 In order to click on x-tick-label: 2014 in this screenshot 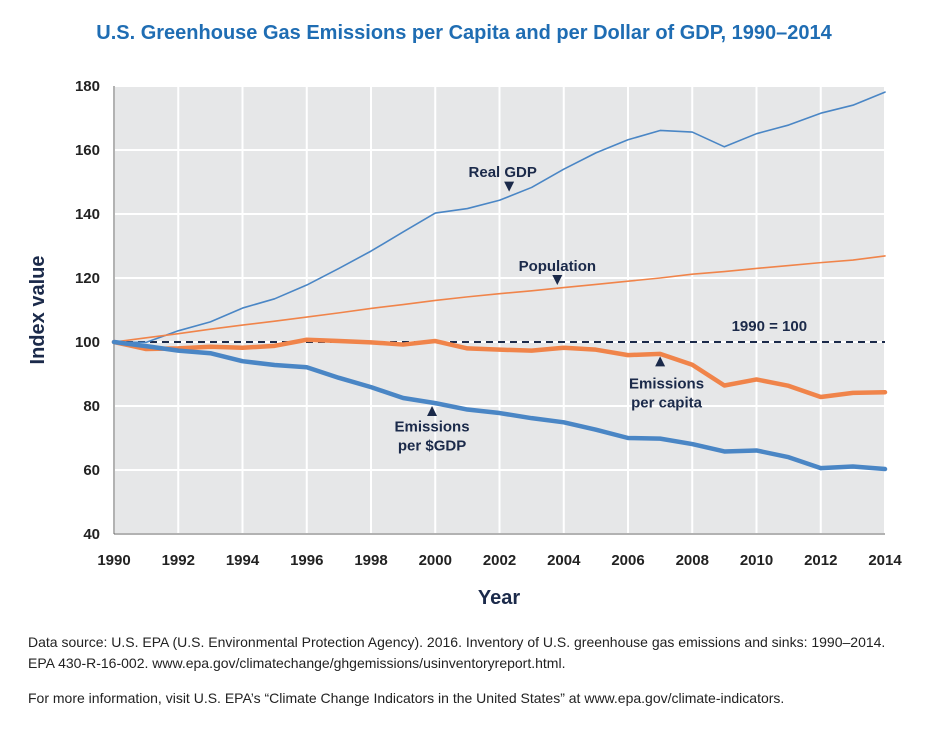, I will do `click(885, 560)`.